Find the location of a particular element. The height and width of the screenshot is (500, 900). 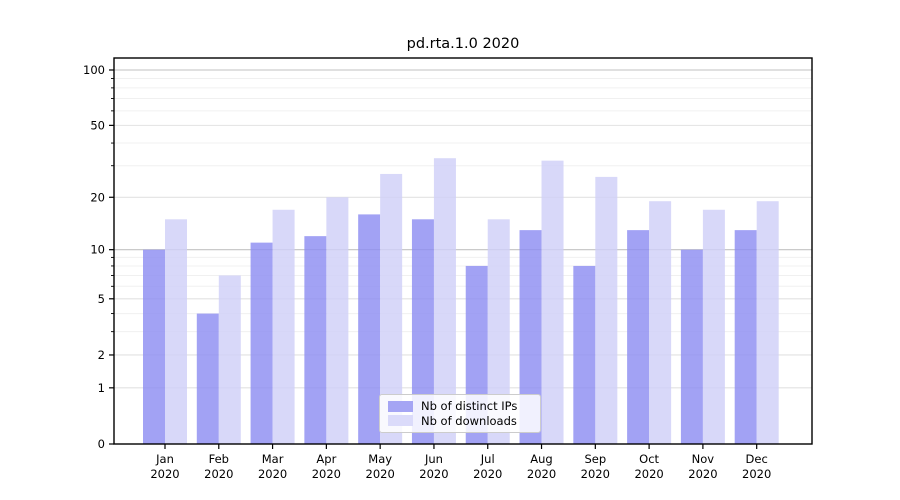

x-tick-label-month: Dec is located at coordinates (757, 459).